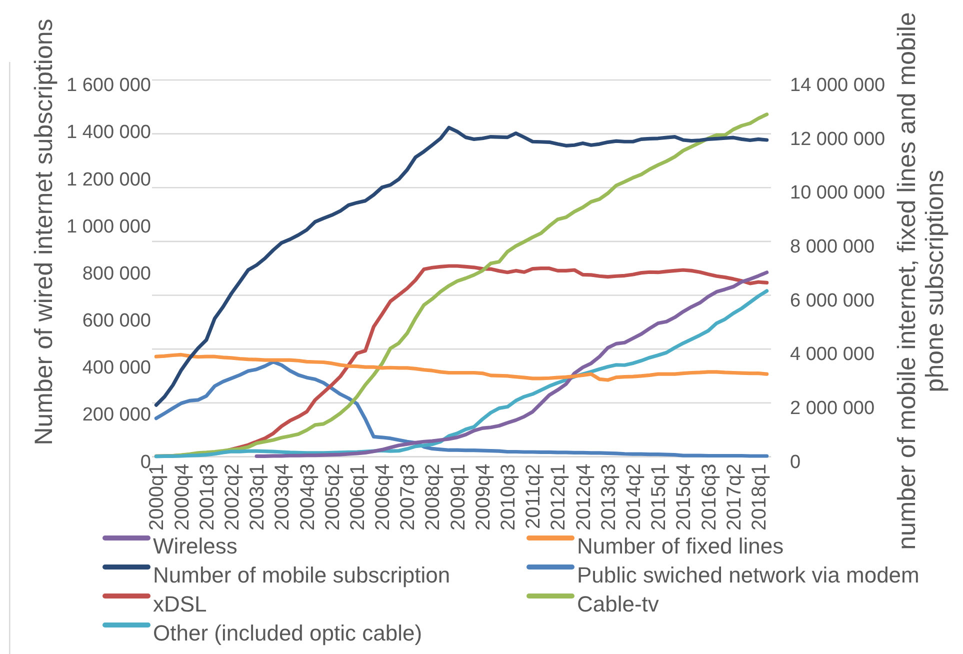 This screenshot has width=963, height=654. Describe the element at coordinates (458, 497) in the screenshot. I see `x-tick-label: 2009q1` at that location.